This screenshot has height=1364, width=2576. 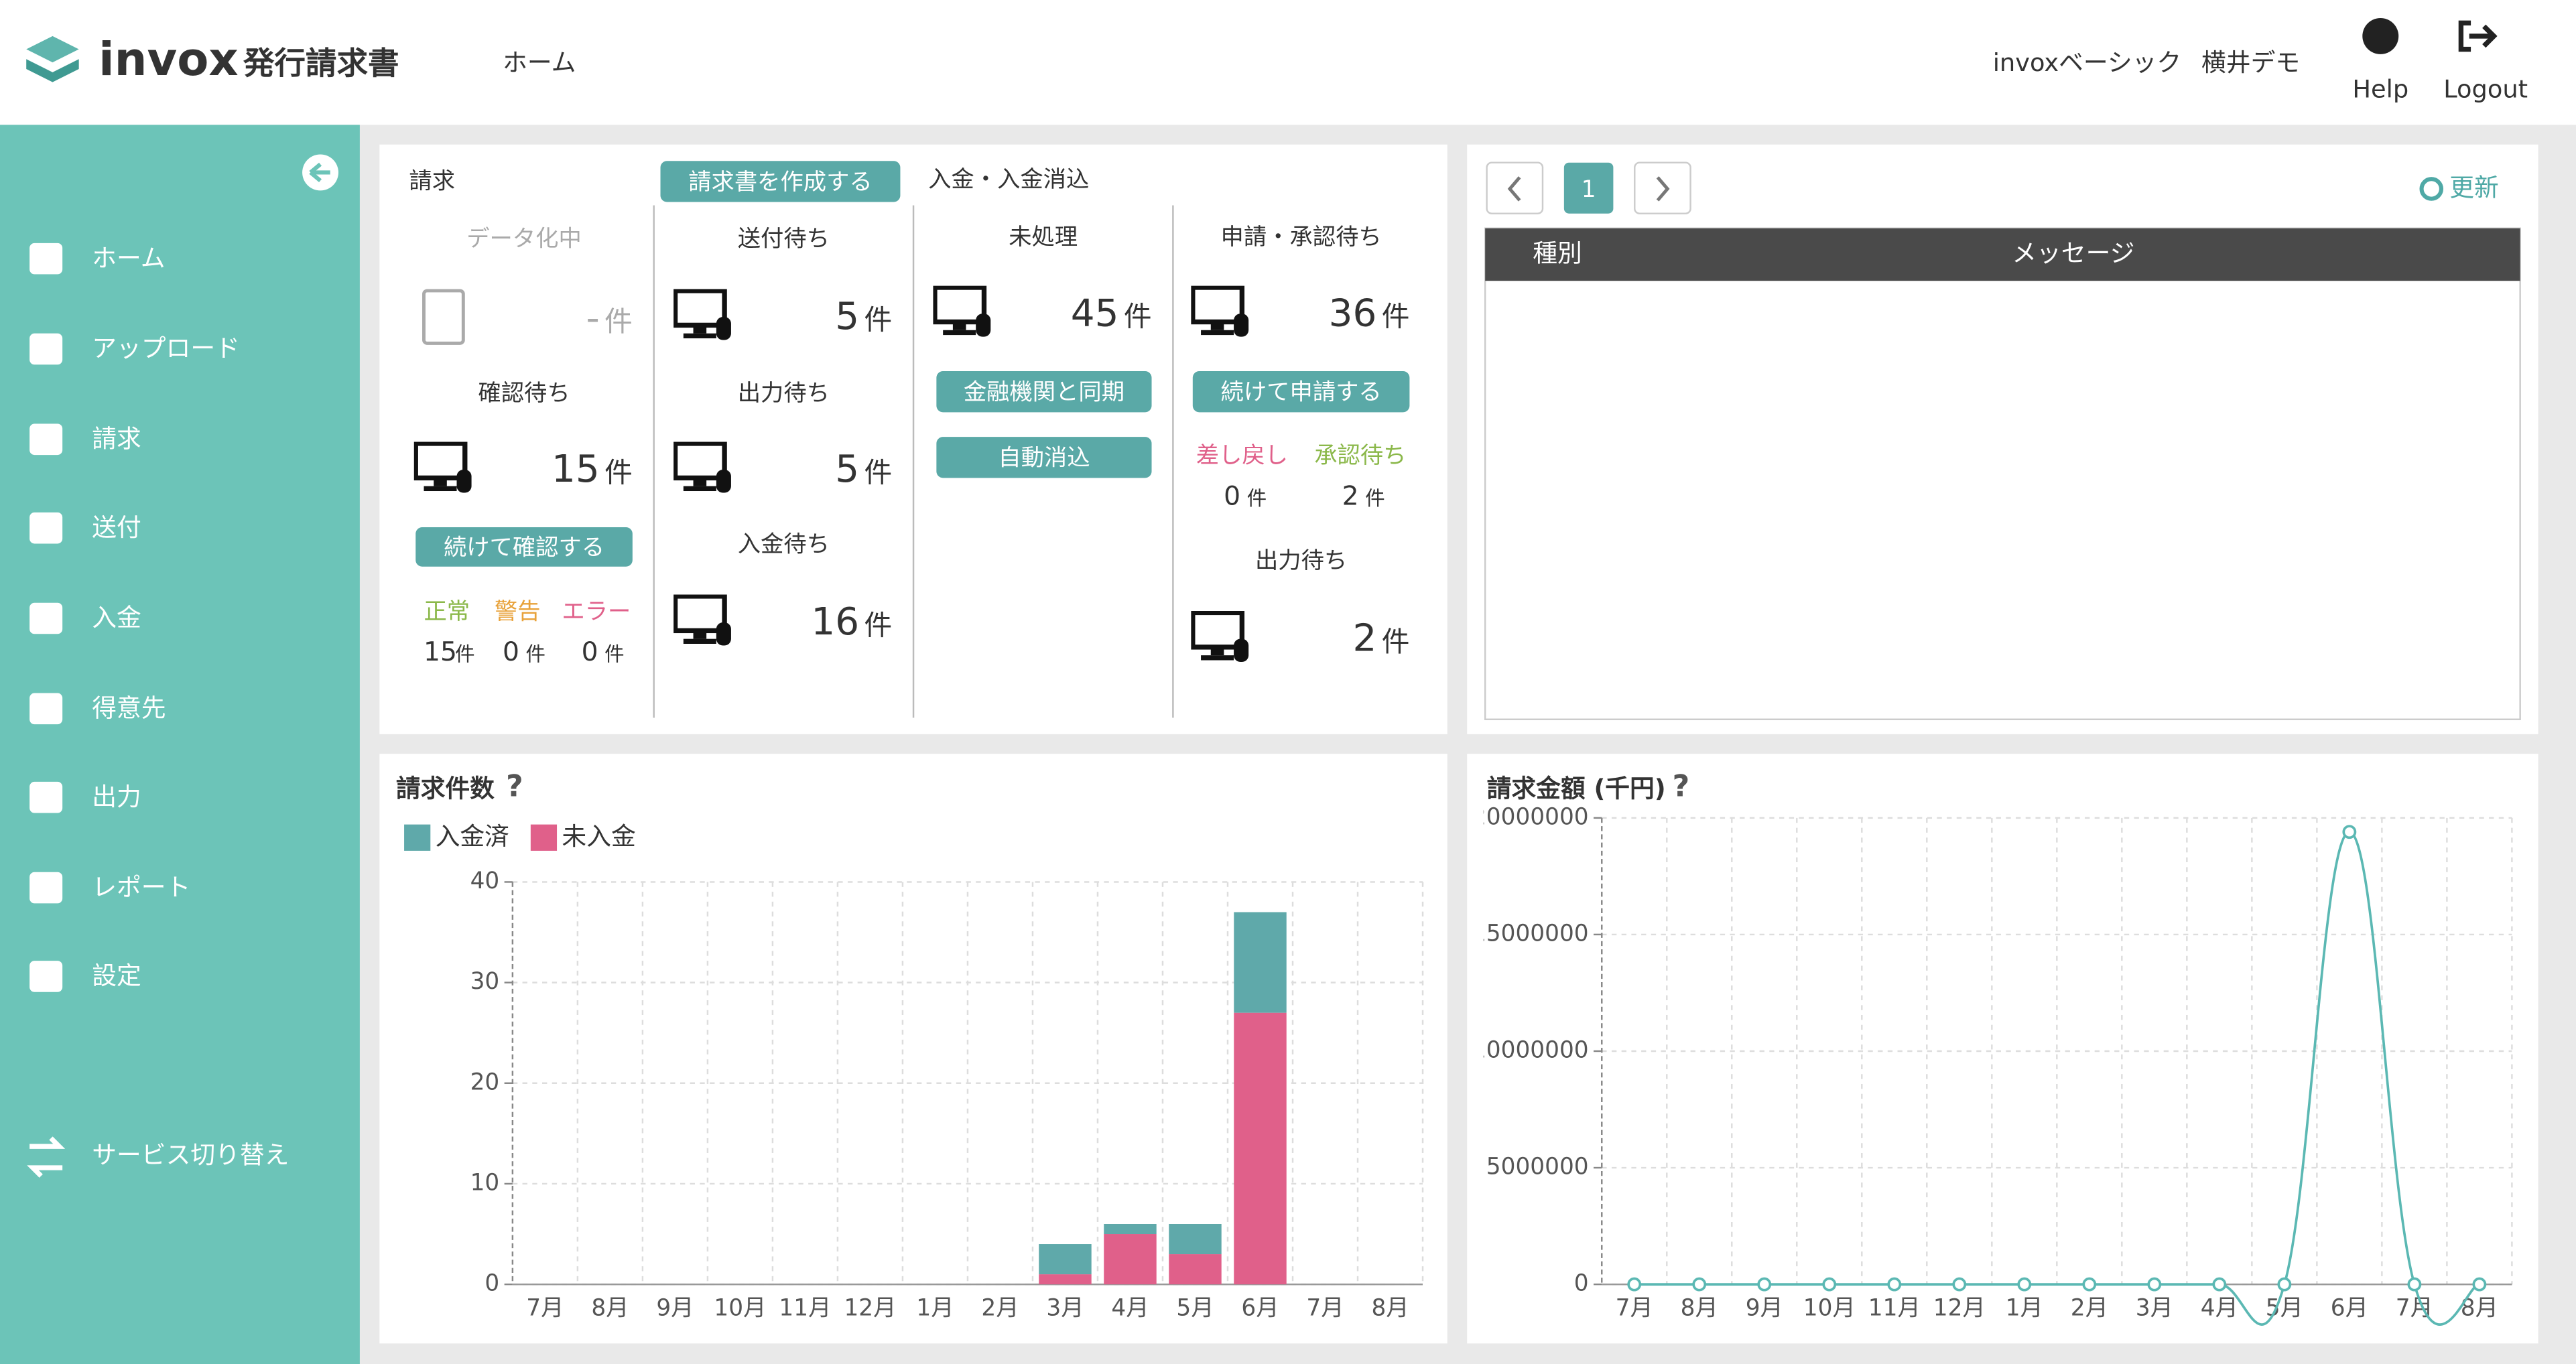 I want to click on x-tick-label: 4月, so click(x=2219, y=1308).